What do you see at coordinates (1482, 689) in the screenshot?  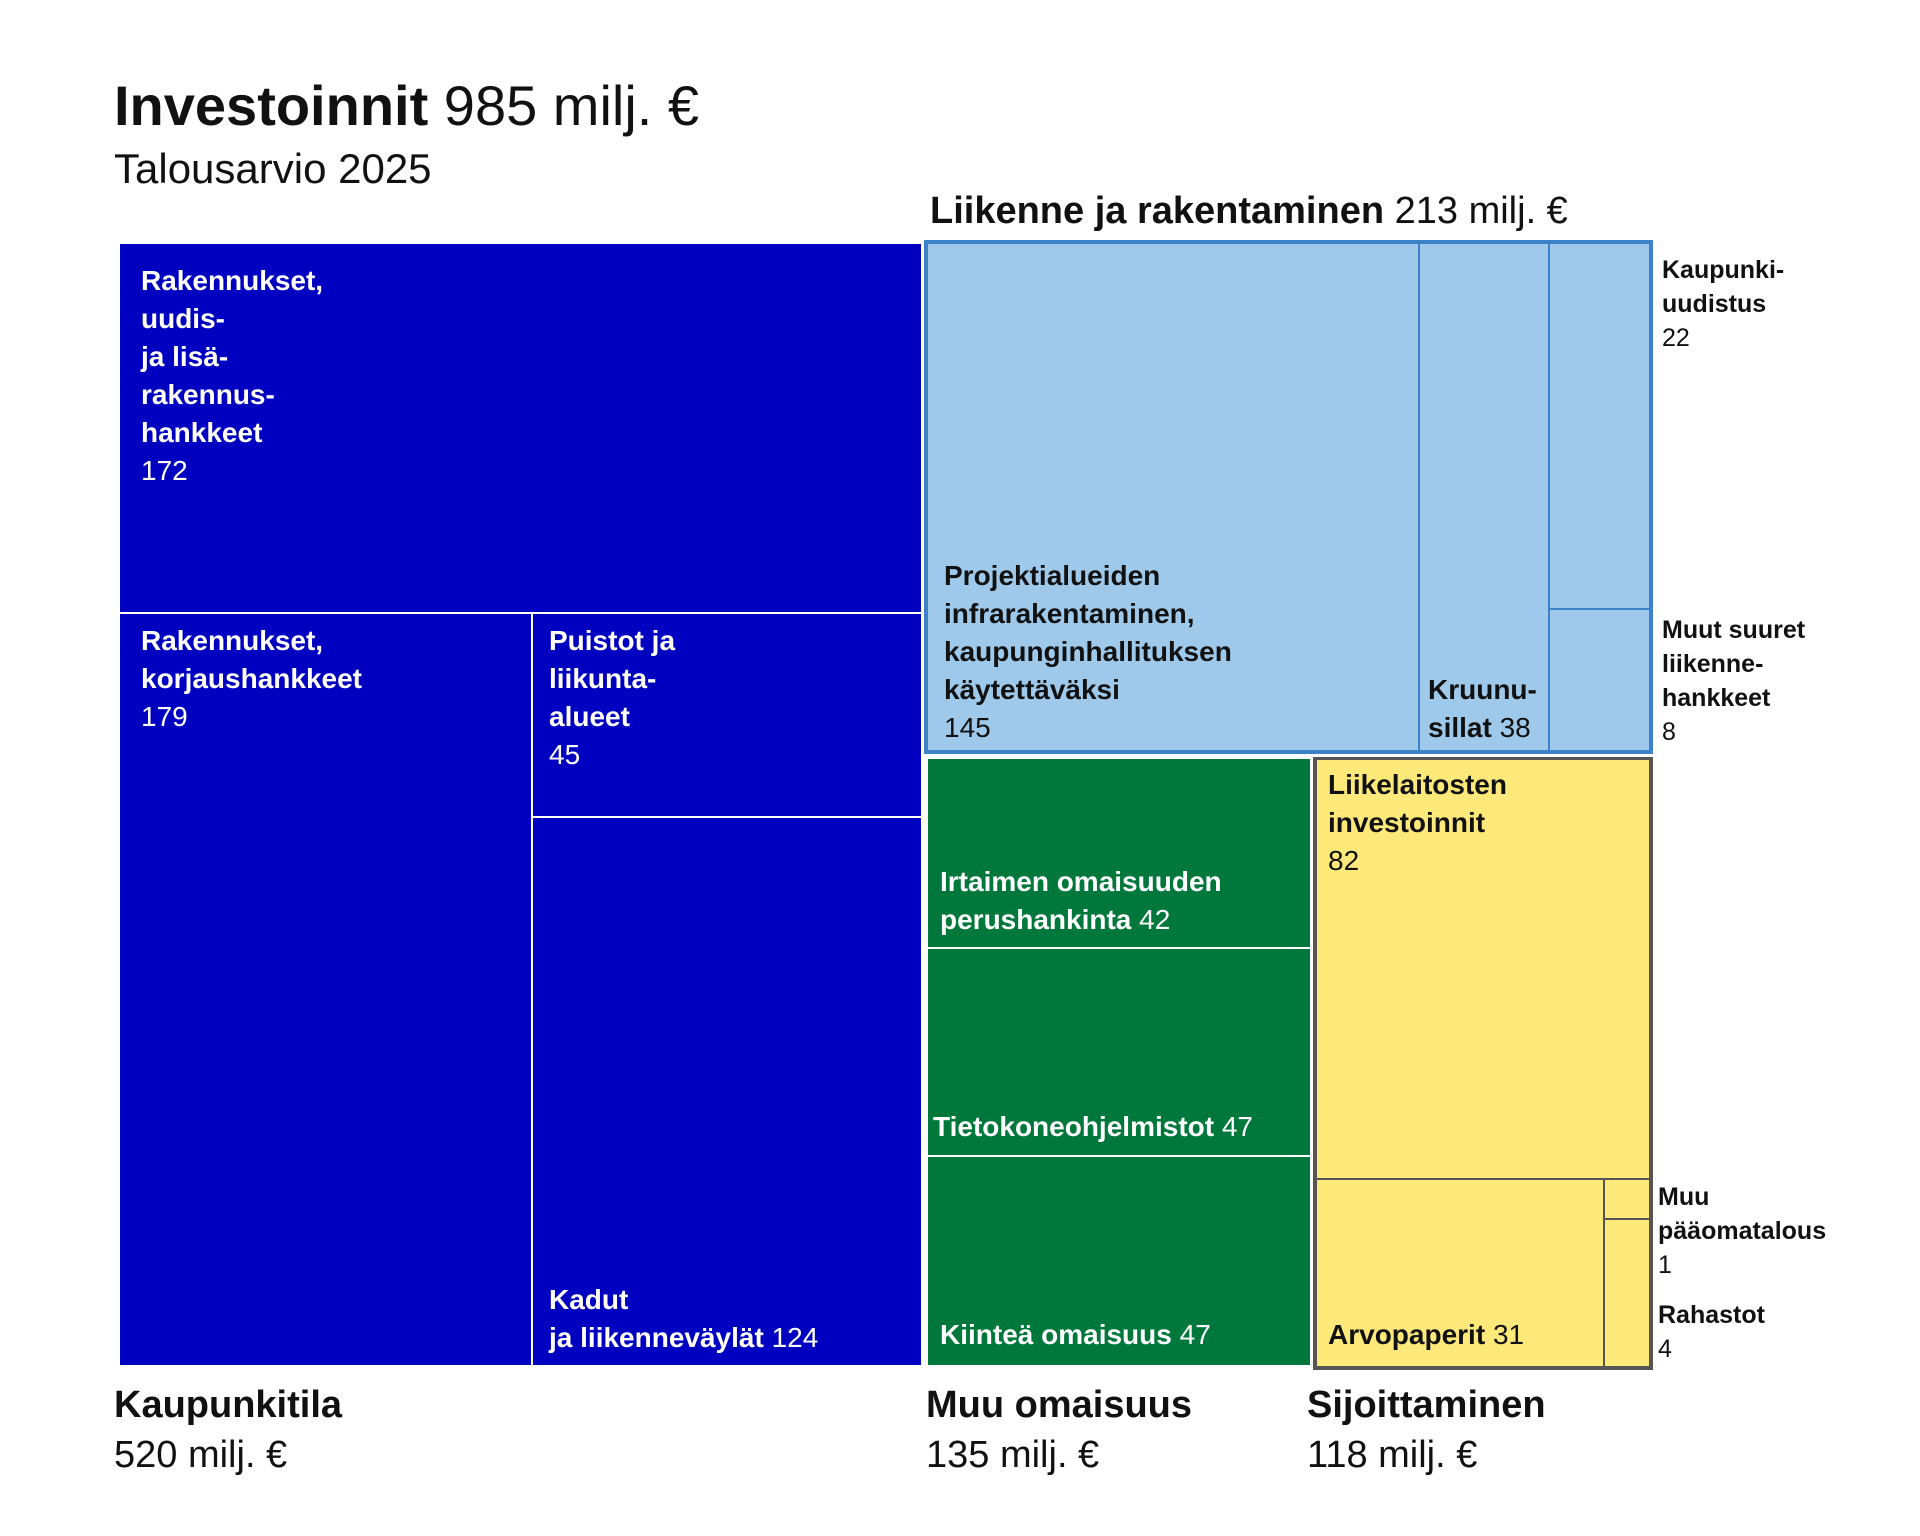 I see `label-line: Kruunu-` at bounding box center [1482, 689].